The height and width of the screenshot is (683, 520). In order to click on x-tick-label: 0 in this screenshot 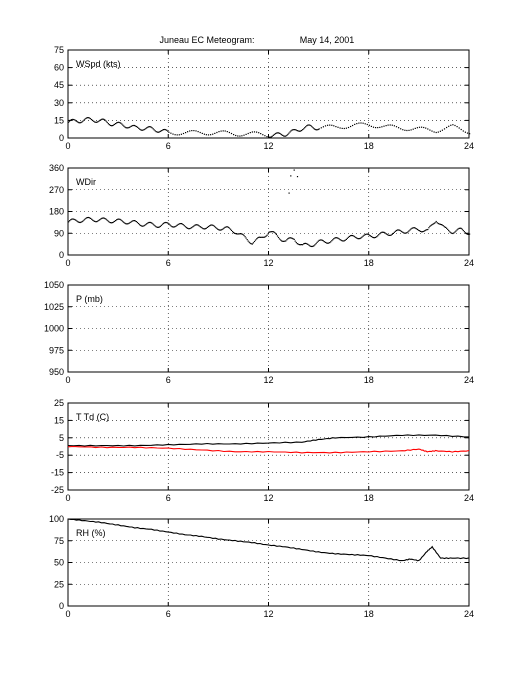, I will do `click(67, 614)`.